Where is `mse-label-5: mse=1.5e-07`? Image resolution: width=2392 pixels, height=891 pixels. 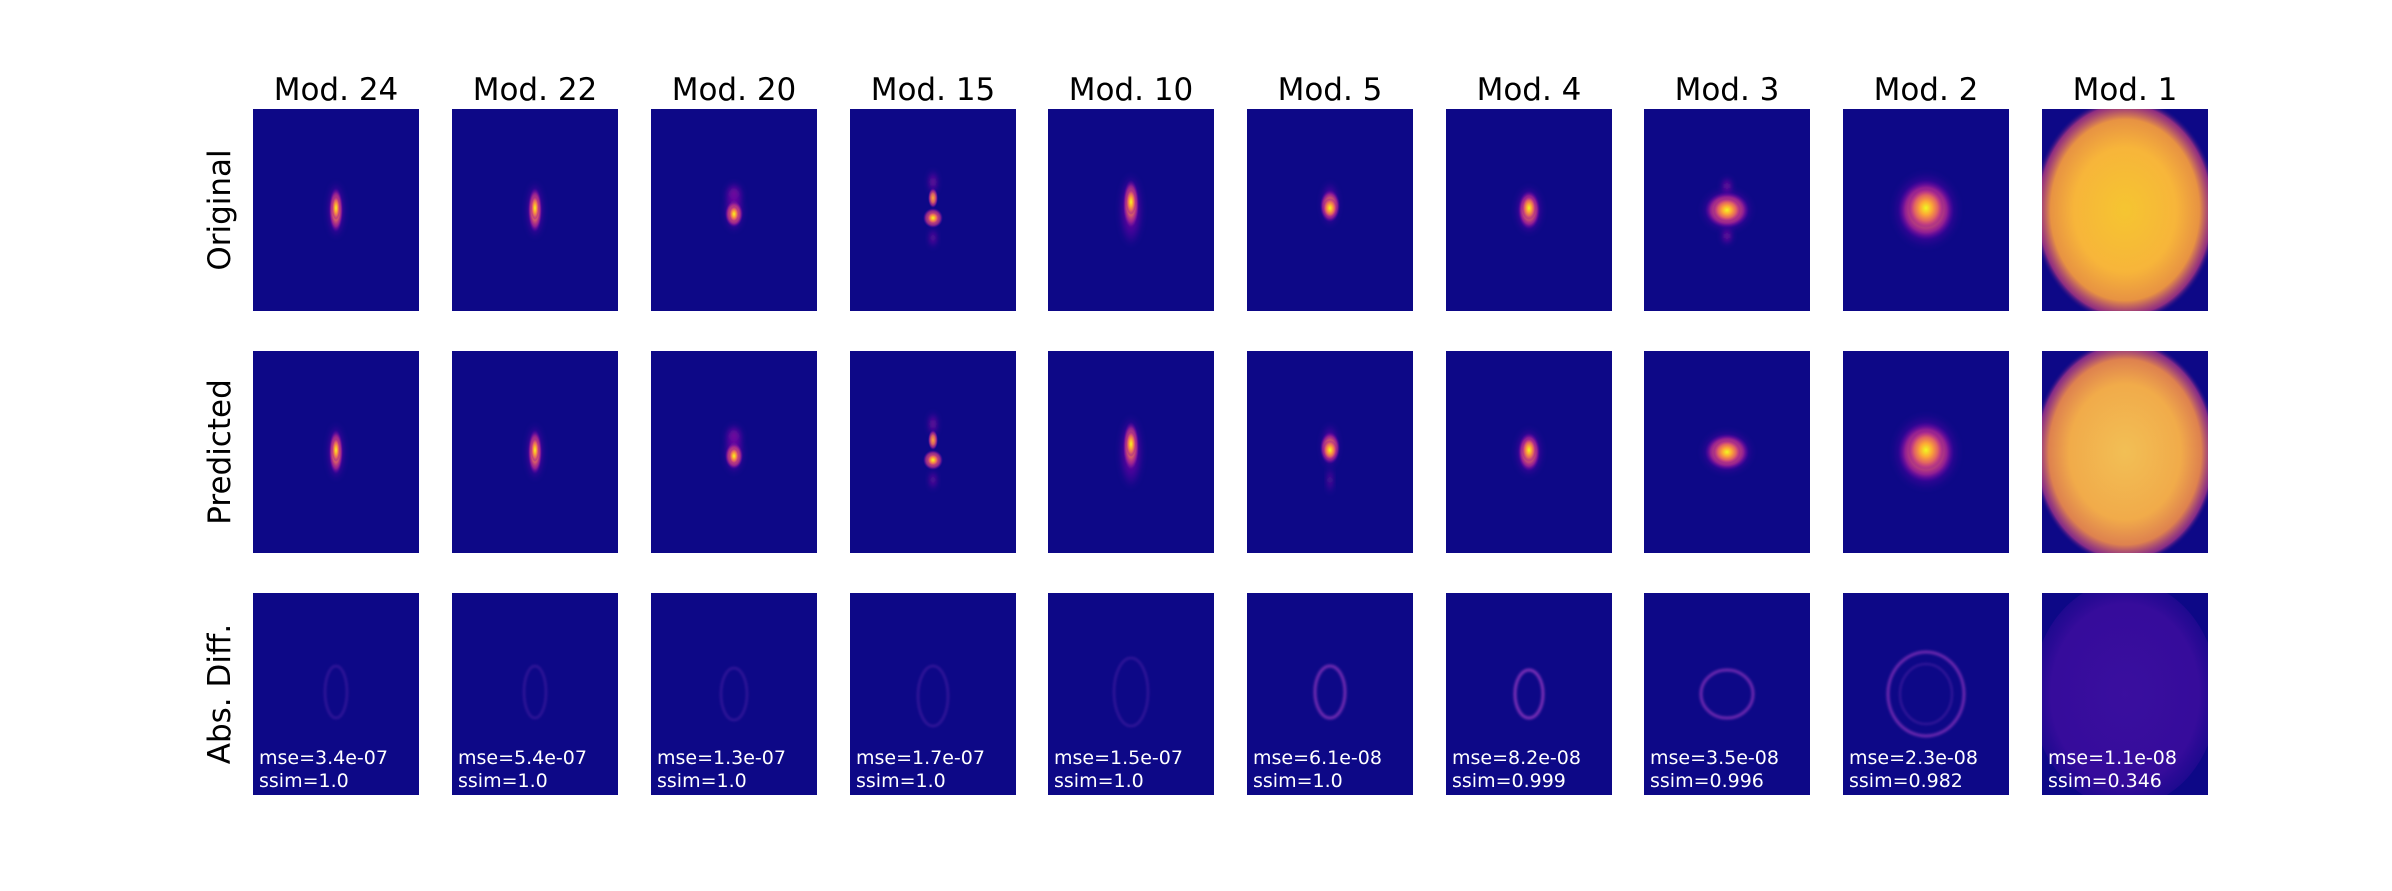 mse-label-5: mse=1.5e-07 is located at coordinates (1118, 758).